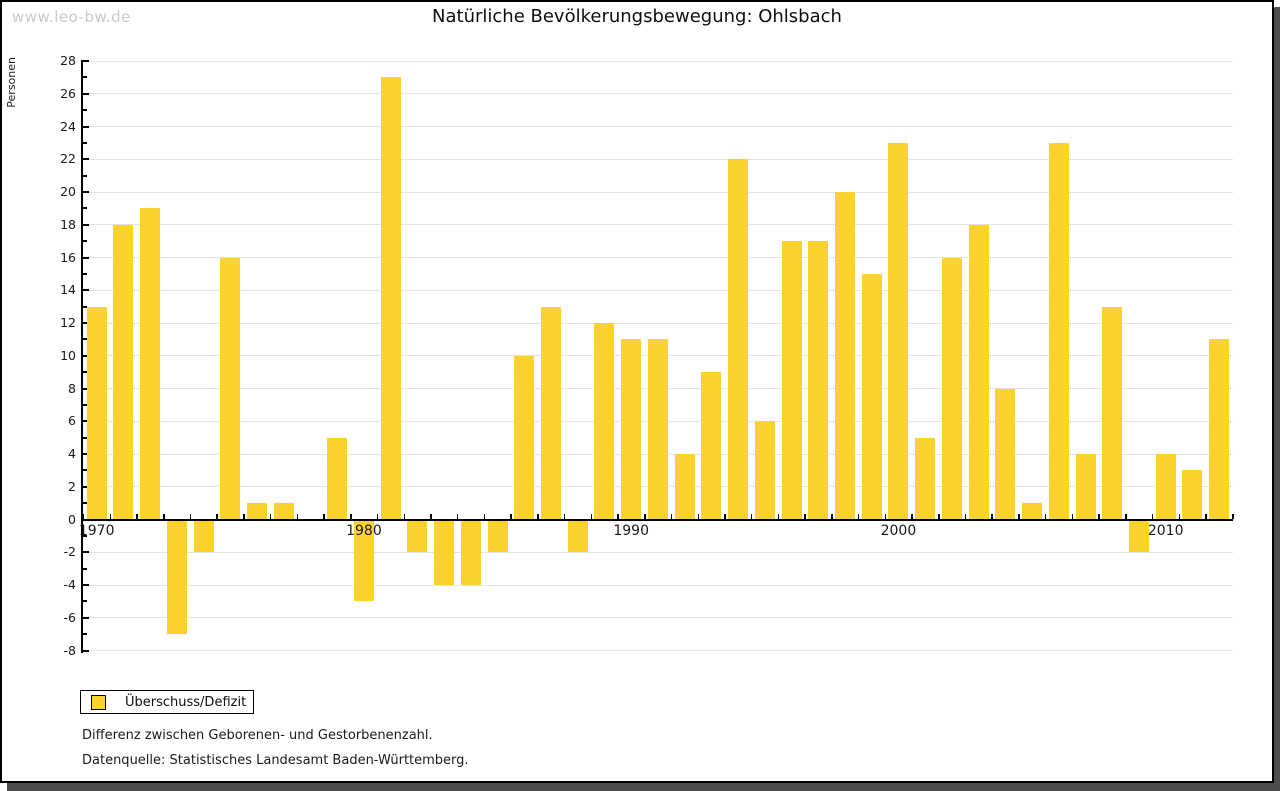 Image resolution: width=1280 pixels, height=791 pixels. What do you see at coordinates (1192, 495) in the screenshot?
I see `bar-2011` at bounding box center [1192, 495].